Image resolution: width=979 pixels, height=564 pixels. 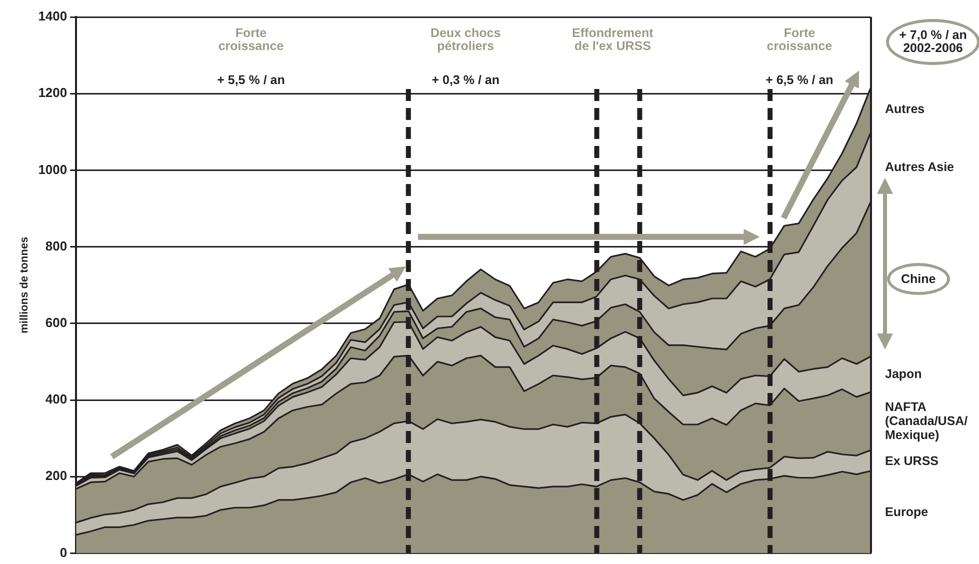 I want to click on y-tick-label: 800, so click(x=56, y=246).